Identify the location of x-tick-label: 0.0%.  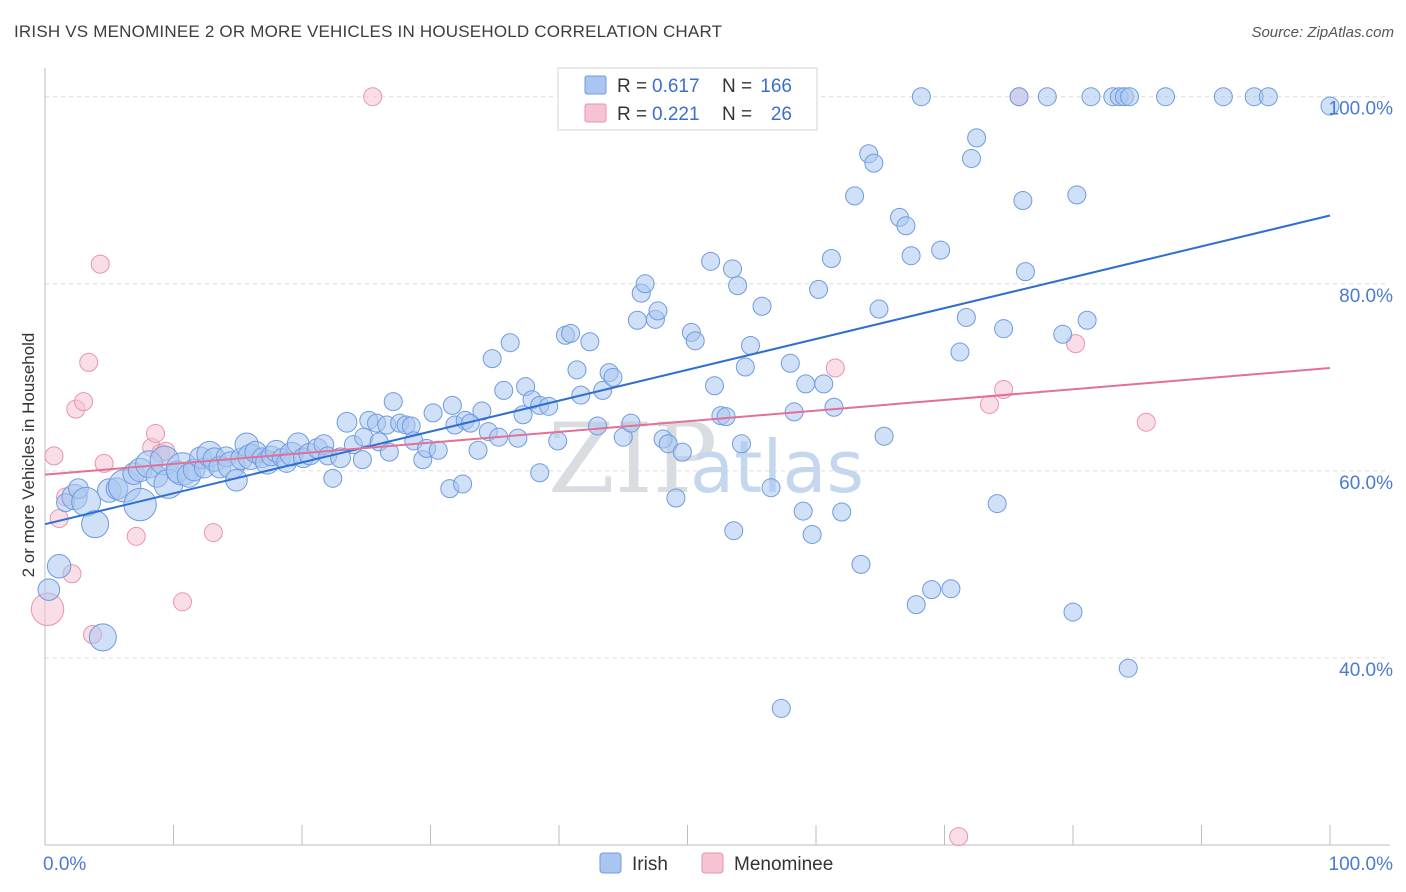
(64, 864).